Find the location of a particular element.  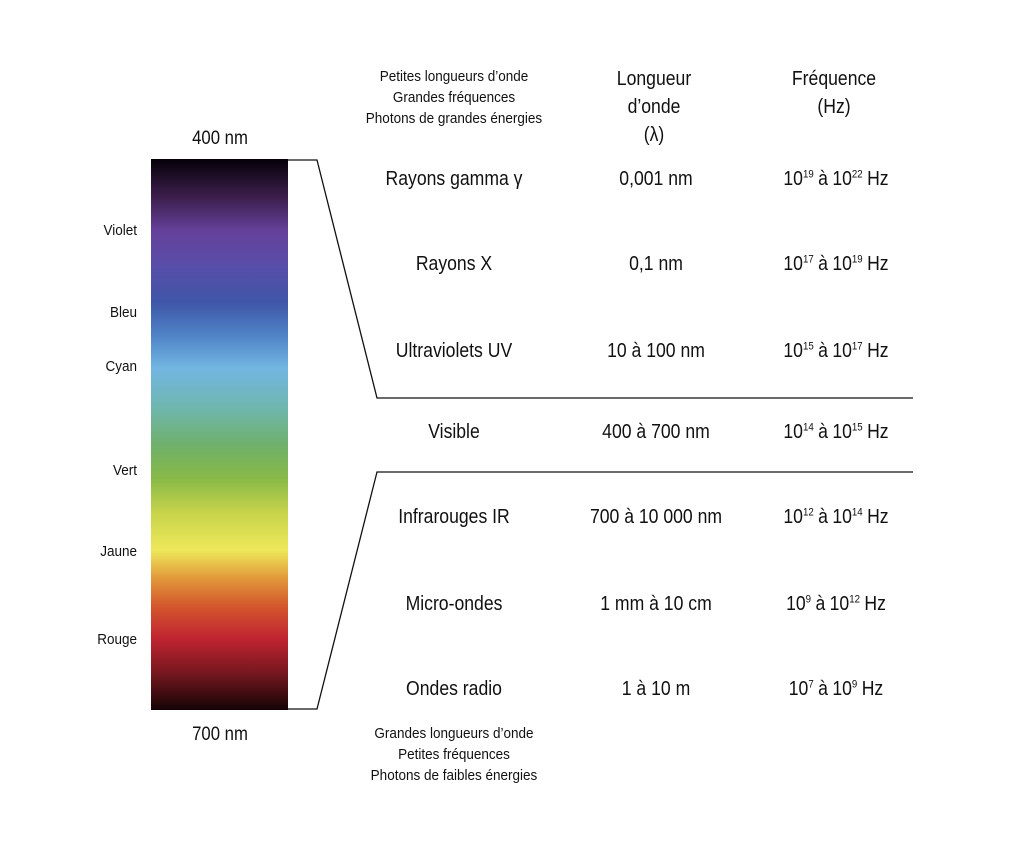

frequency-exponent-from: 14 is located at coordinates (808, 427).